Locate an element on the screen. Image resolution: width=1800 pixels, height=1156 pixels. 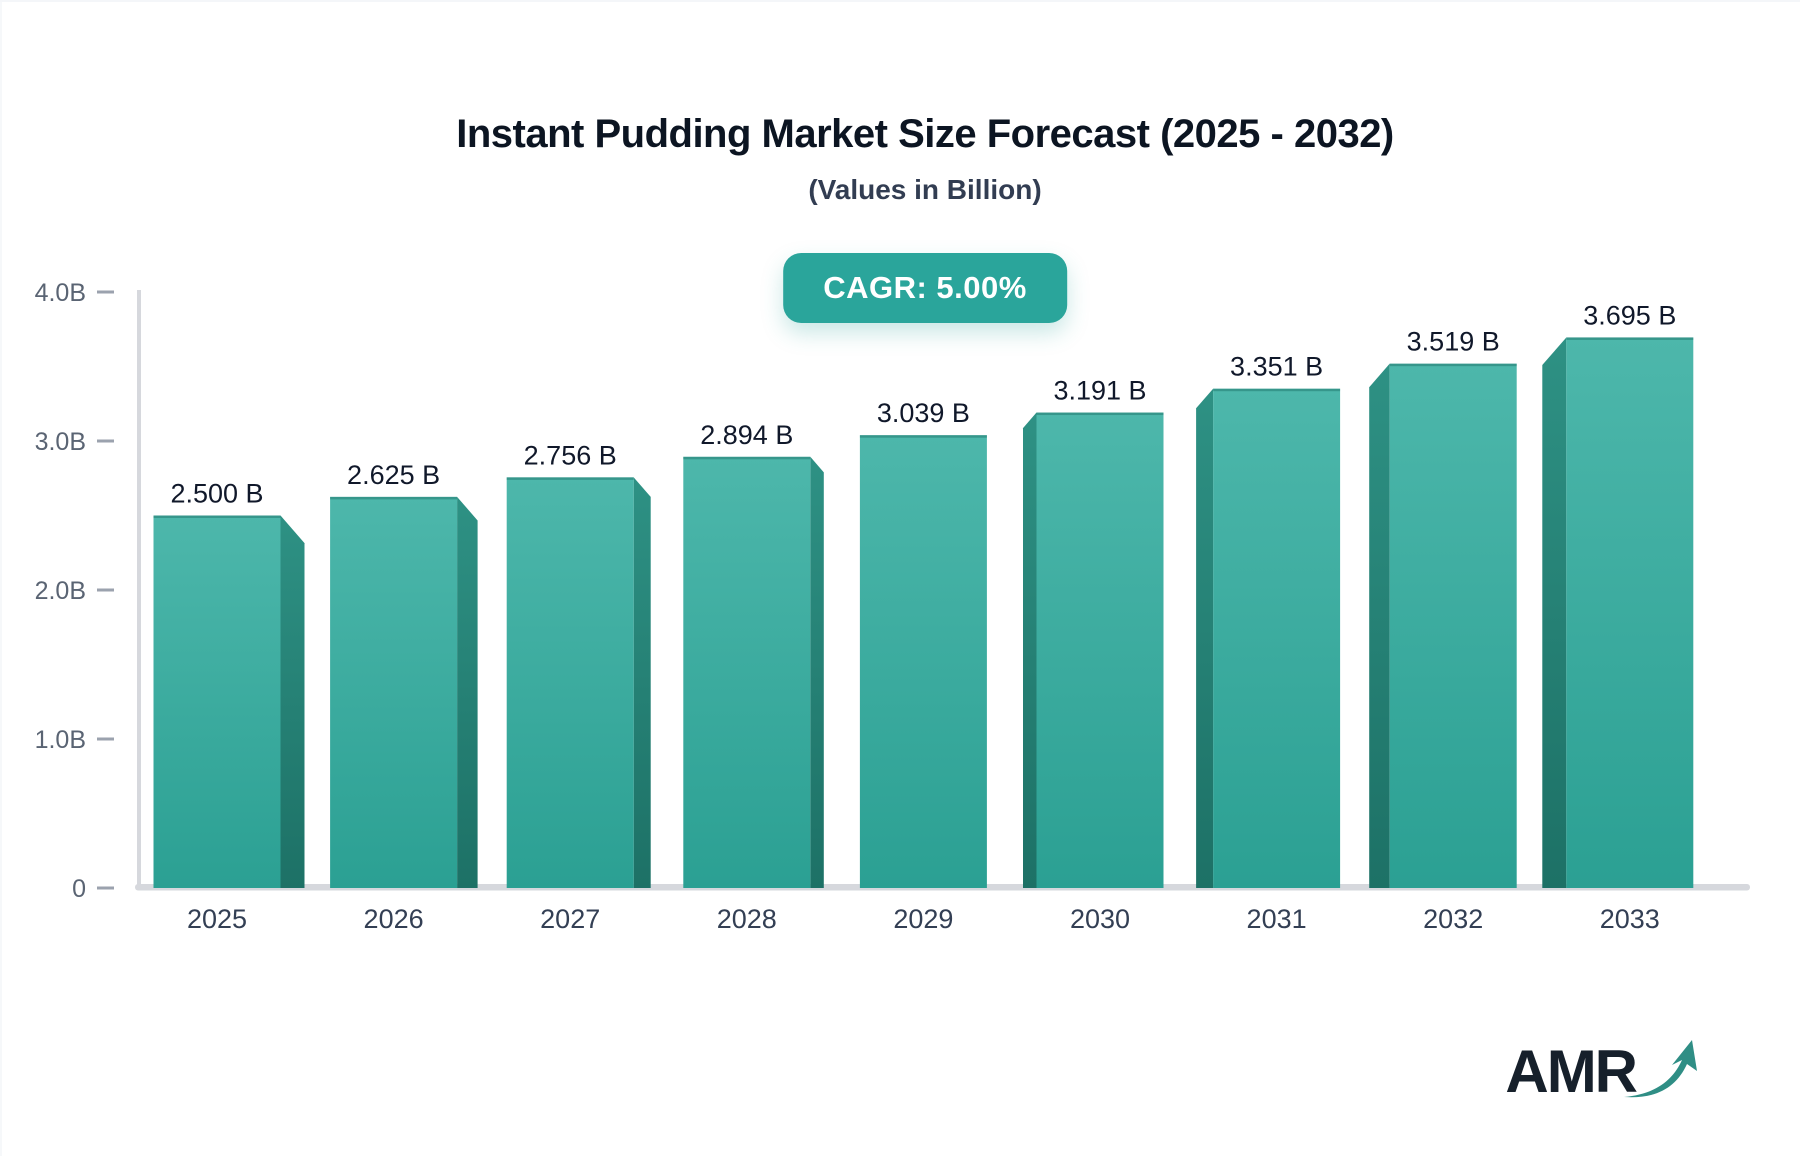
y-tick-label: 4.0B is located at coordinates (60, 293).